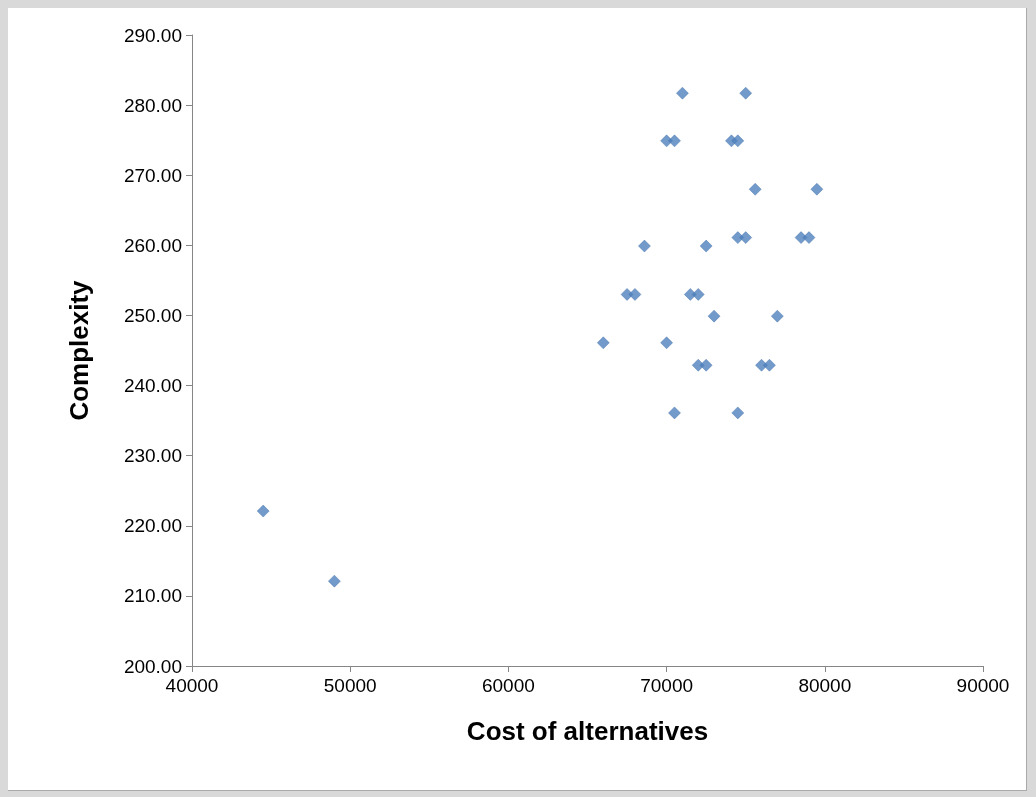  Describe the element at coordinates (152, 315) in the screenshot. I see `y-tick-label: 250.00` at that location.